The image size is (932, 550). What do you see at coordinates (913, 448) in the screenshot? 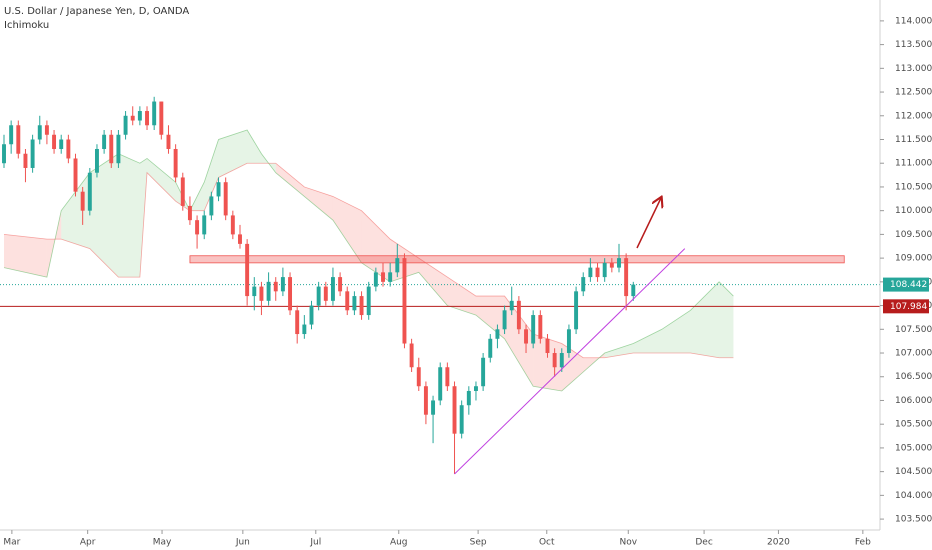
I see `y-tick-label: 105.000` at bounding box center [913, 448].